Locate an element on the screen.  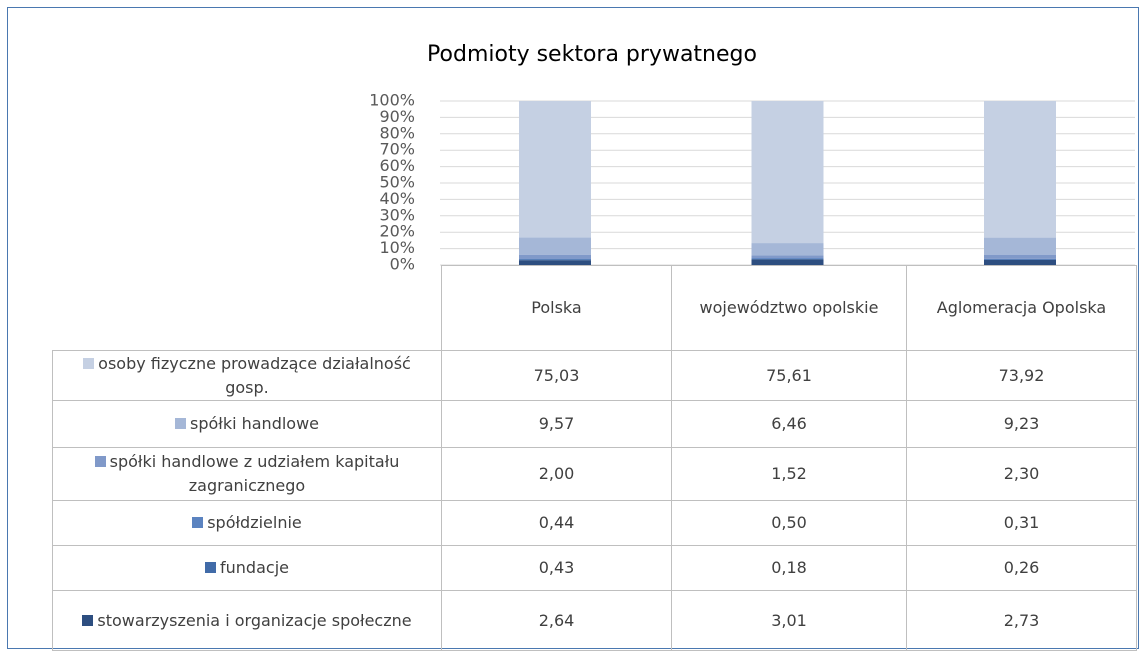
data-row: fundacje 0,43 0,18 0,26 is located at coordinates (594, 568).